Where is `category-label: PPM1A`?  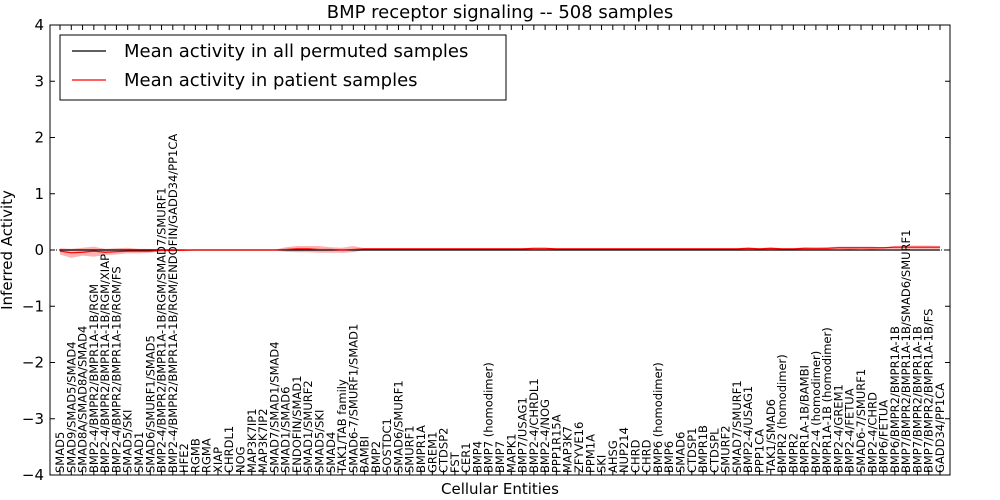 category-label: PPM1A is located at coordinates (590, 453).